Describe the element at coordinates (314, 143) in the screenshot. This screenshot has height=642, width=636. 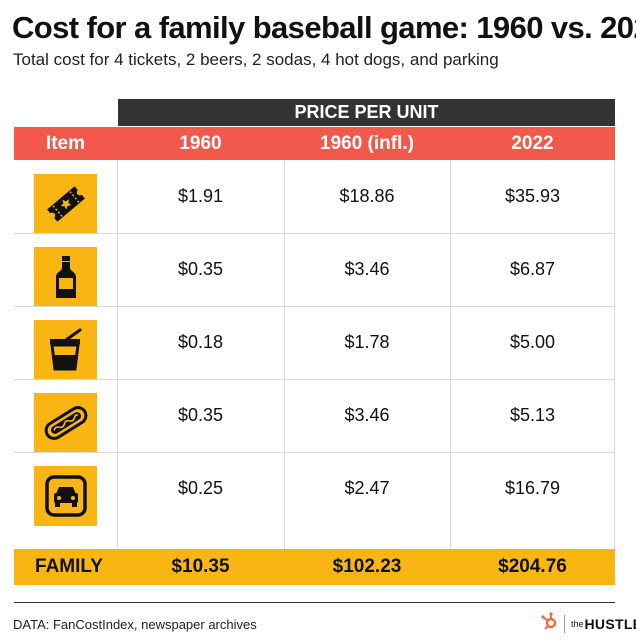
I see `column-header-row: Item 1960 1960 (infl.) 2022` at that location.